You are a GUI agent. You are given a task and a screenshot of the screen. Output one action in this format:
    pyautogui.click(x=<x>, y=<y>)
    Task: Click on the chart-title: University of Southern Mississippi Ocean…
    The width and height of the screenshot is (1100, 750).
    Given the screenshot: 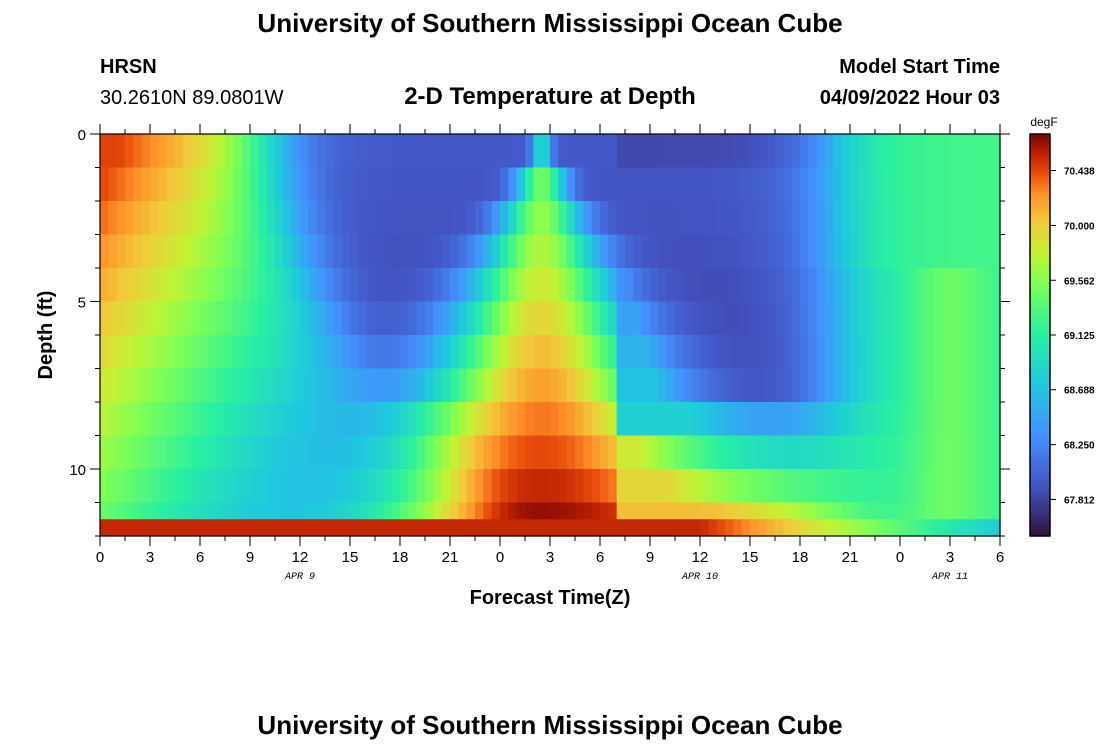 What is the action you would take?
    pyautogui.click(x=550, y=23)
    